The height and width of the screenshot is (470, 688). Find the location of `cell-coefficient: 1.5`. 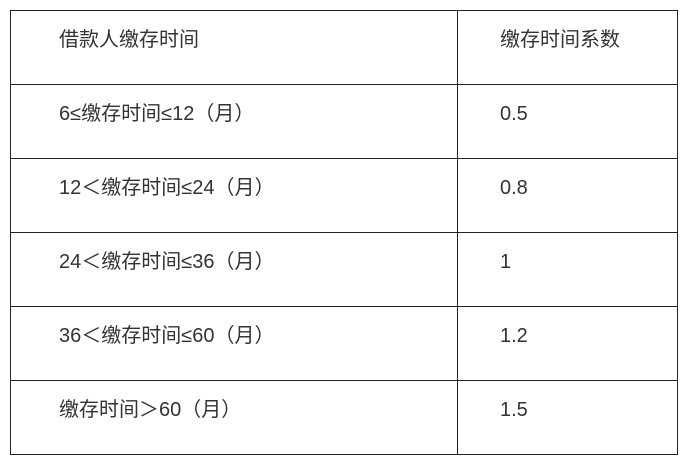

cell-coefficient: 1.5 is located at coordinates (567, 417).